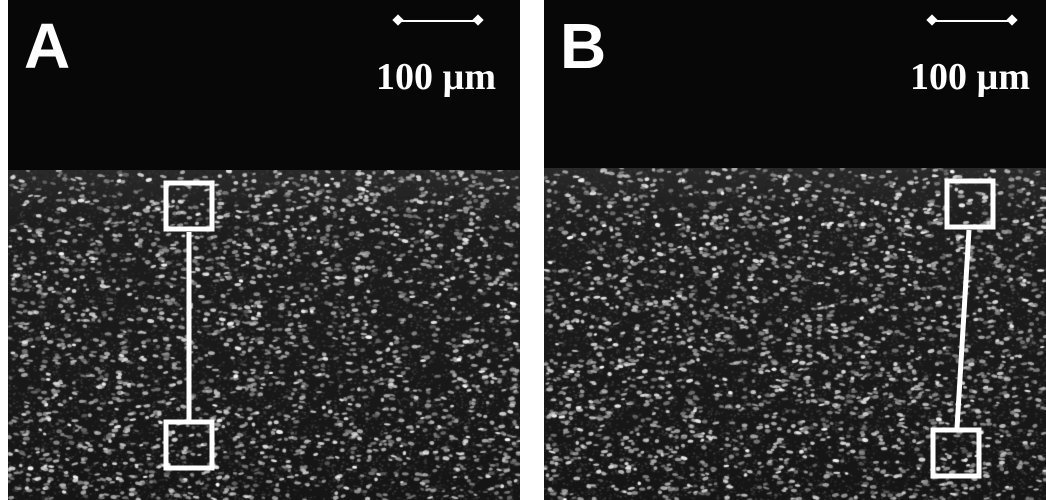 This screenshot has height=500, width=1046. I want to click on panel-letter: A, so click(47, 46).